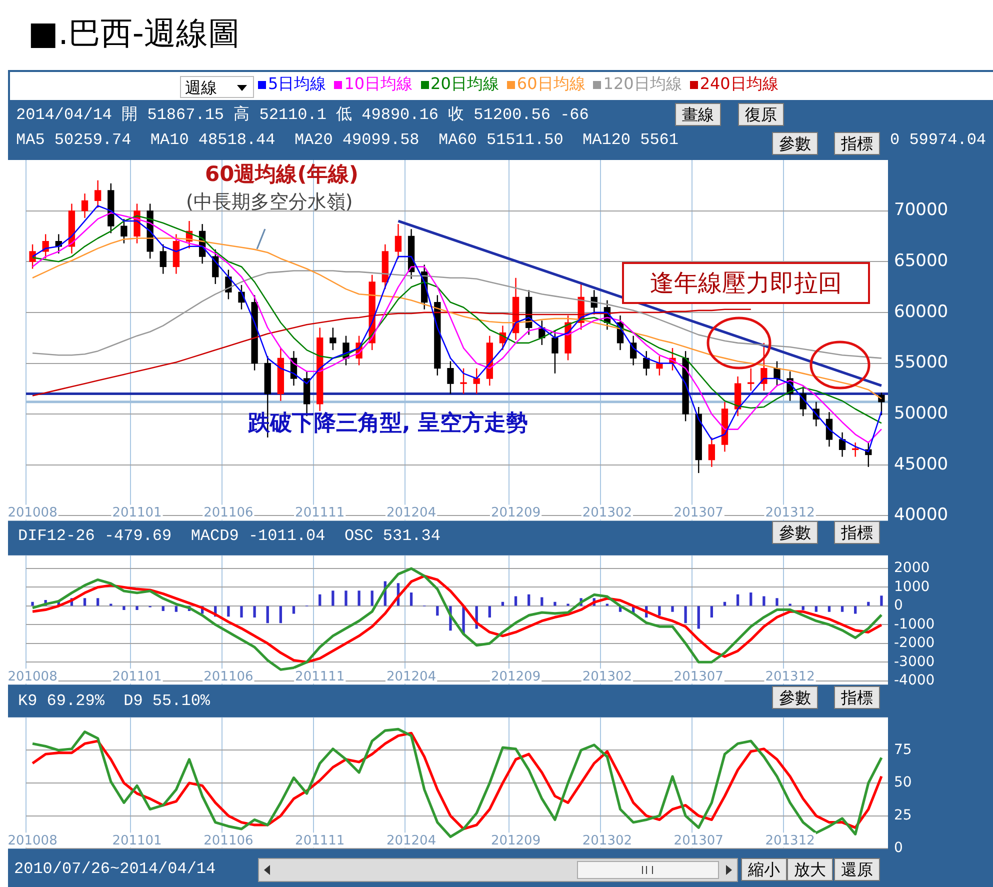 The image size is (993, 887). Describe the element at coordinates (912, 568) in the screenshot. I see `y-tick-label: 2000` at that location.